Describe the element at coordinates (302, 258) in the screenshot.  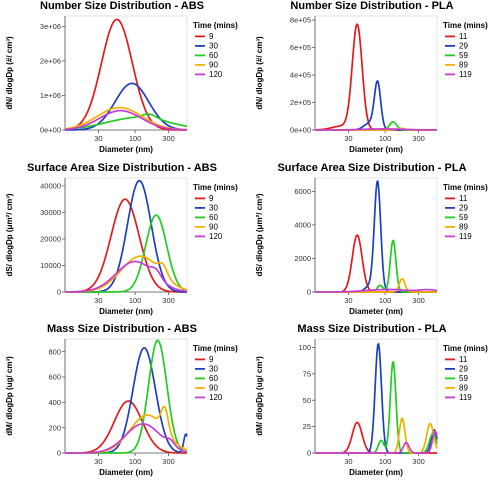
I see `y-tick-label: 2000` at that location.